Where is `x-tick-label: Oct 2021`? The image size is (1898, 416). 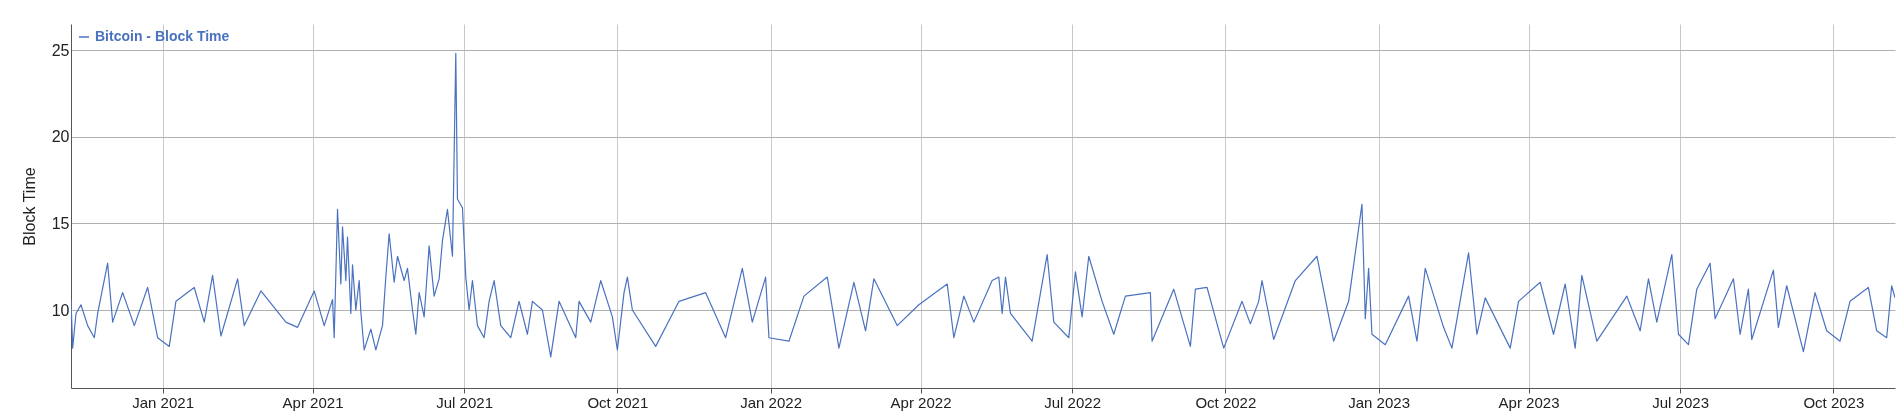 x-tick-label: Oct 2021 is located at coordinates (618, 402).